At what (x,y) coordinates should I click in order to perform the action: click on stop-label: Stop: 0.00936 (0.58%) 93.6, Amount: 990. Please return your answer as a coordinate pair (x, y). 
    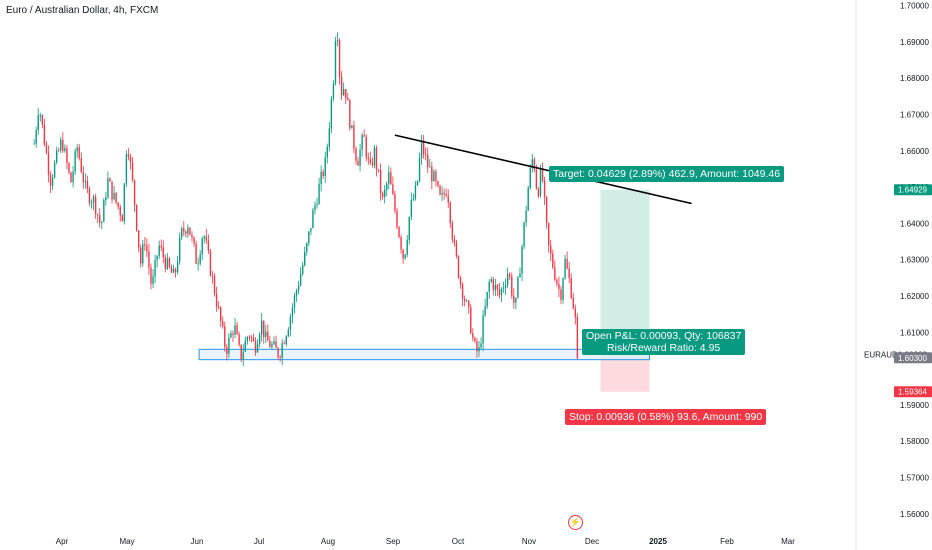
    Looking at the image, I should click on (666, 417).